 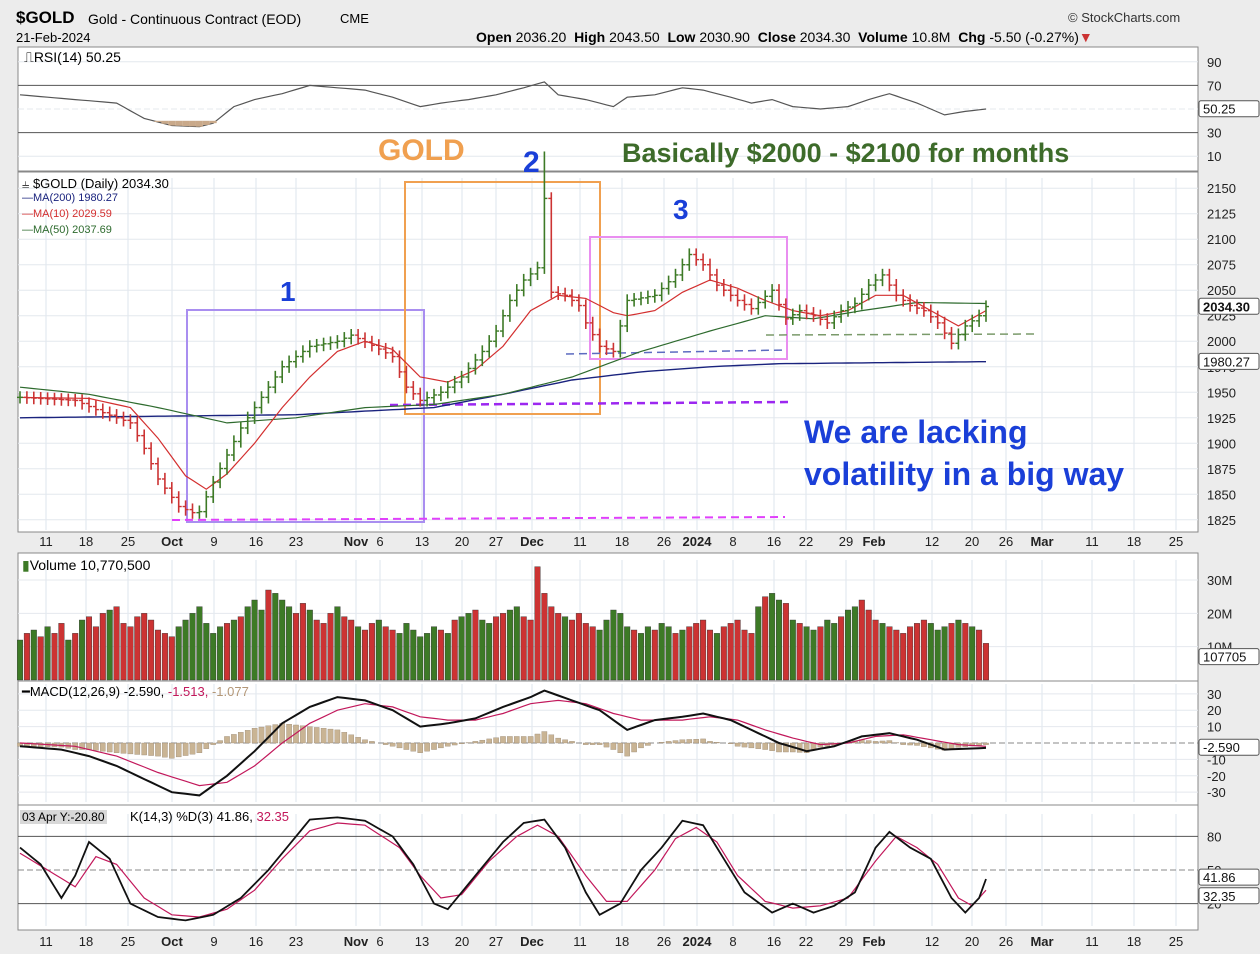 I want to click on rsi-tick-label: 30, so click(x=1214, y=133).